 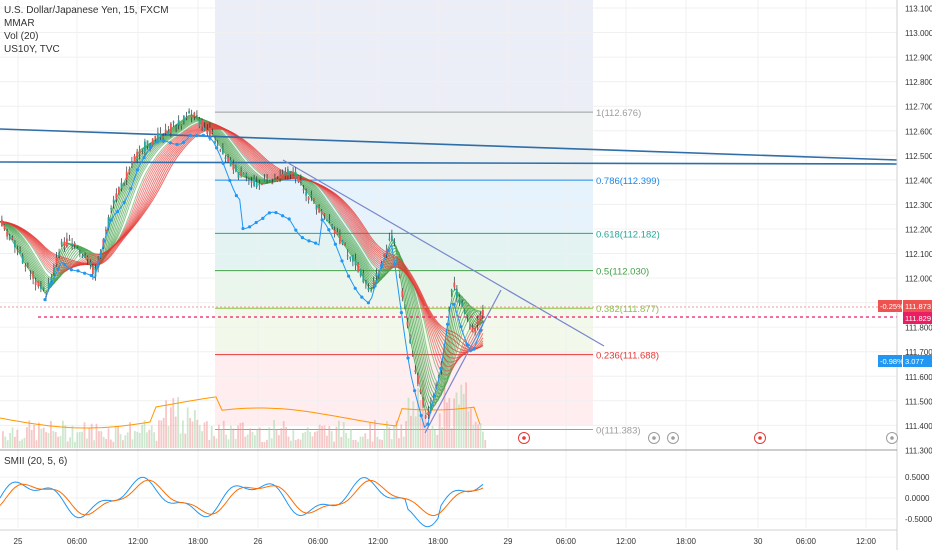 I want to click on price-tick-label: 111.800, so click(x=918, y=328).